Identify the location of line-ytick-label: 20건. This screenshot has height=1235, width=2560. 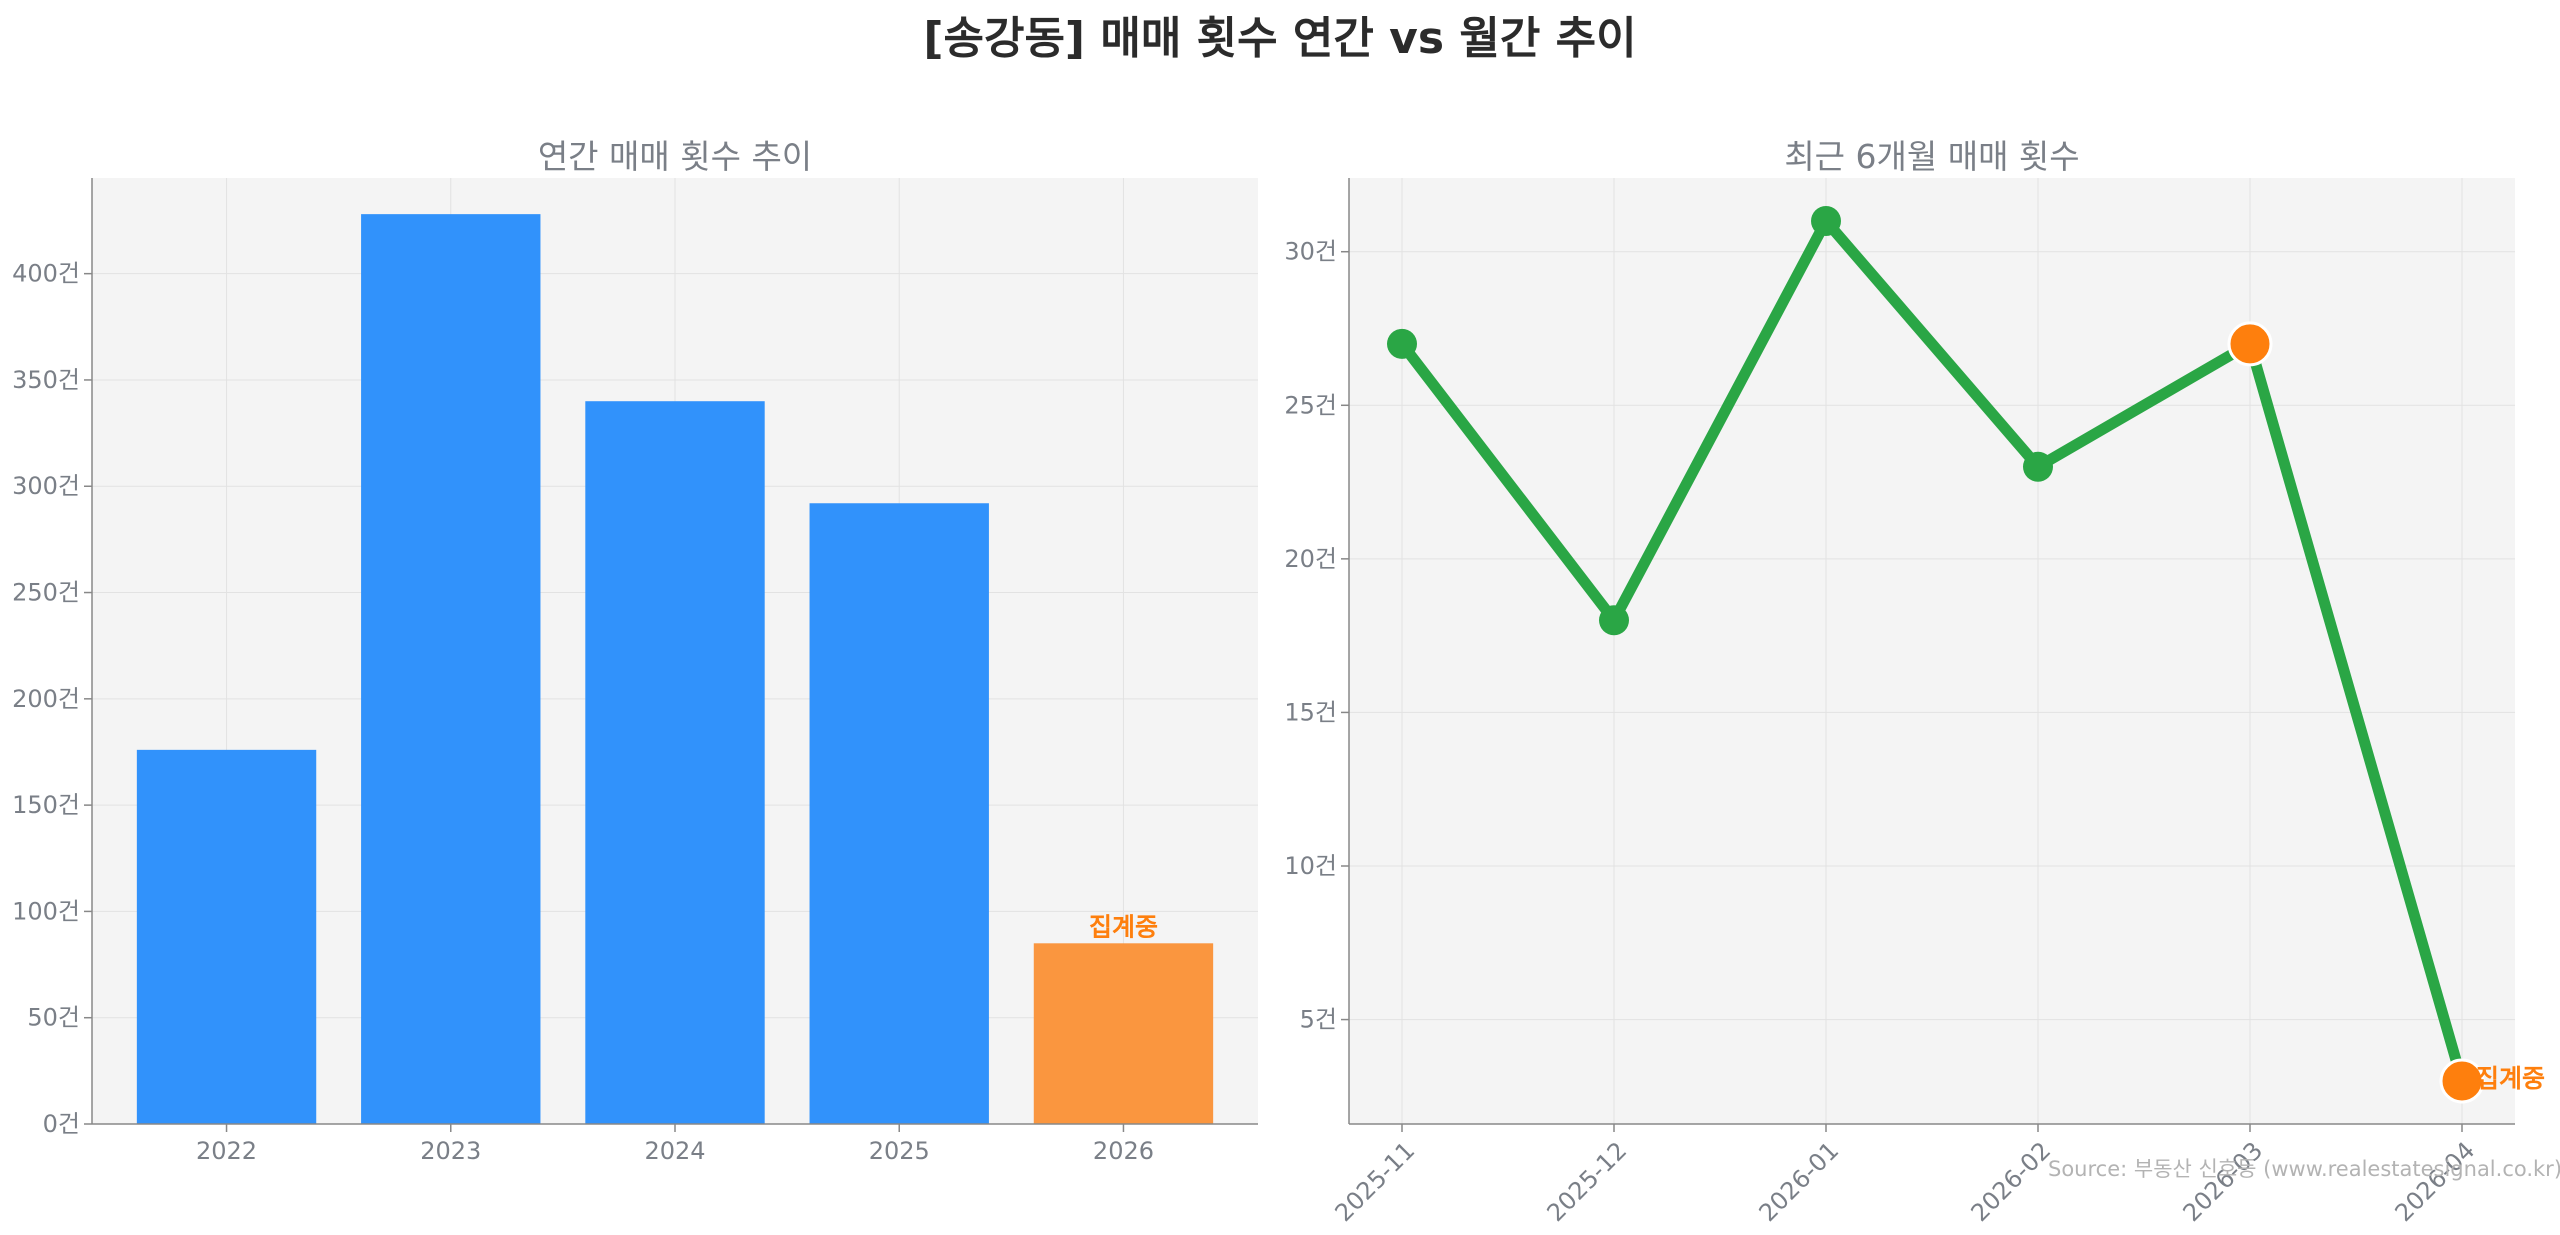
(1310, 559).